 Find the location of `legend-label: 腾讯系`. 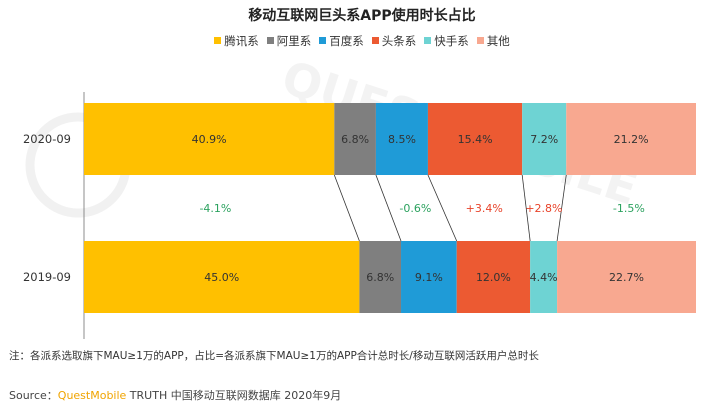

legend-label: 腾讯系 is located at coordinates (241, 41).